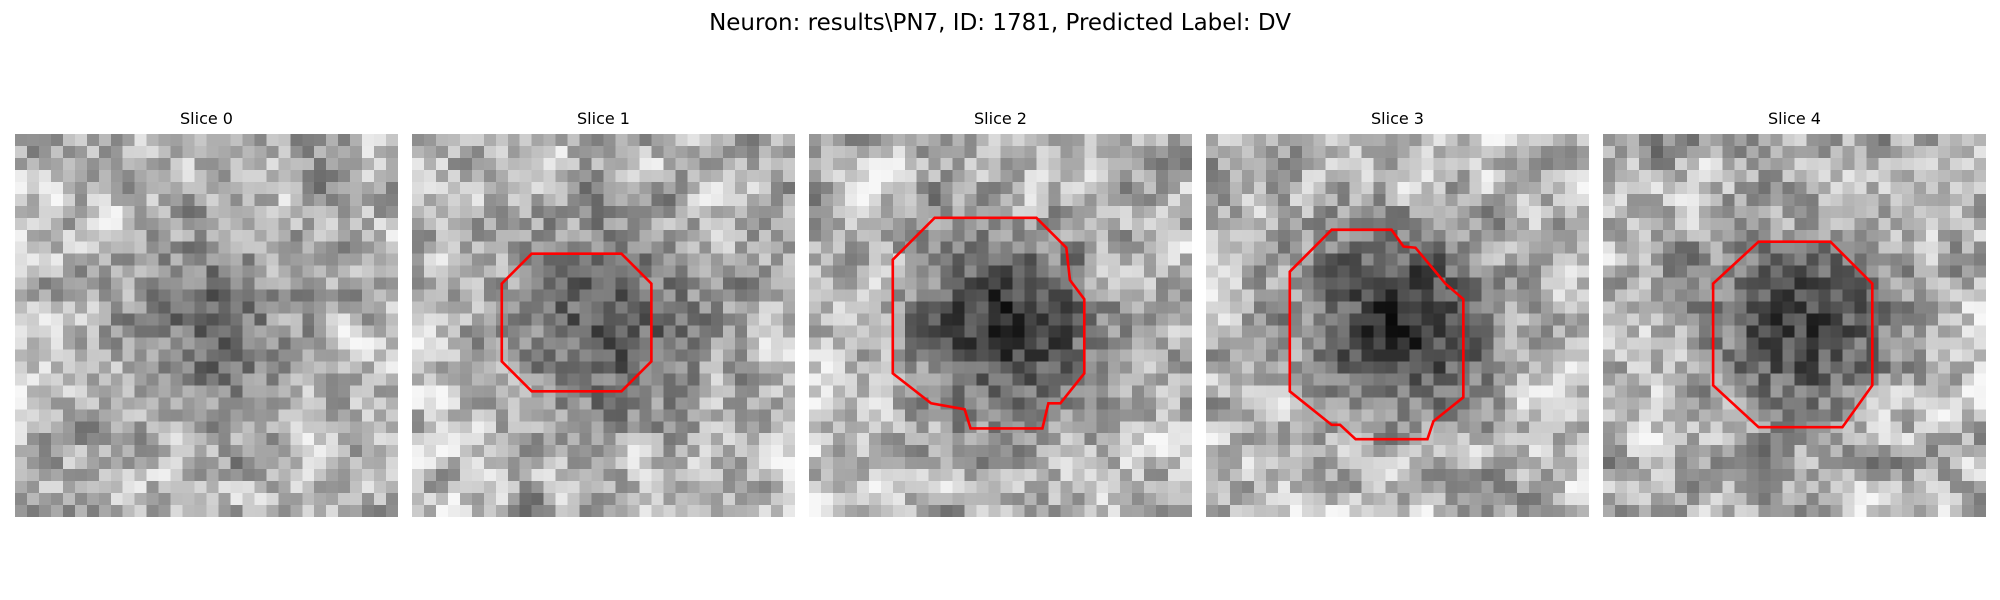  I want to click on slice-panel-1: Slice 1, so click(603, 314).